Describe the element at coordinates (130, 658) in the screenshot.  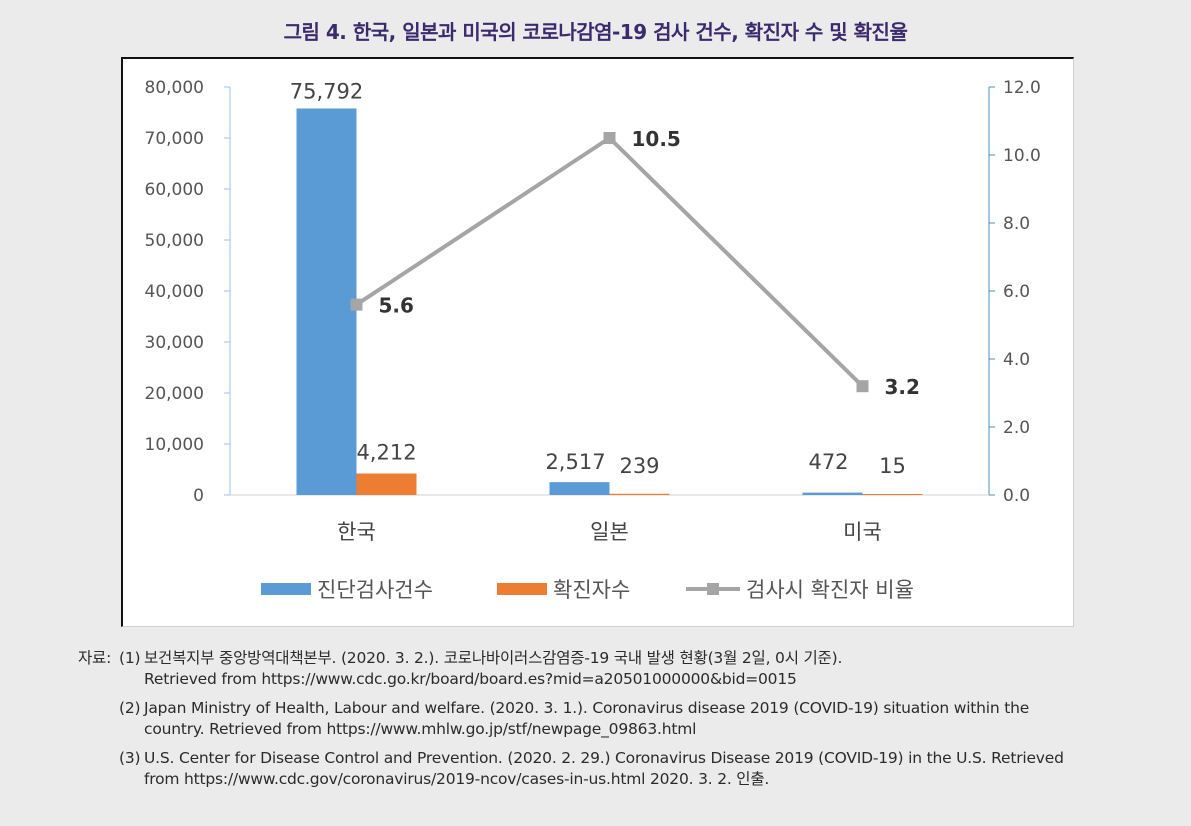
I see `source-number: (1)` at that location.